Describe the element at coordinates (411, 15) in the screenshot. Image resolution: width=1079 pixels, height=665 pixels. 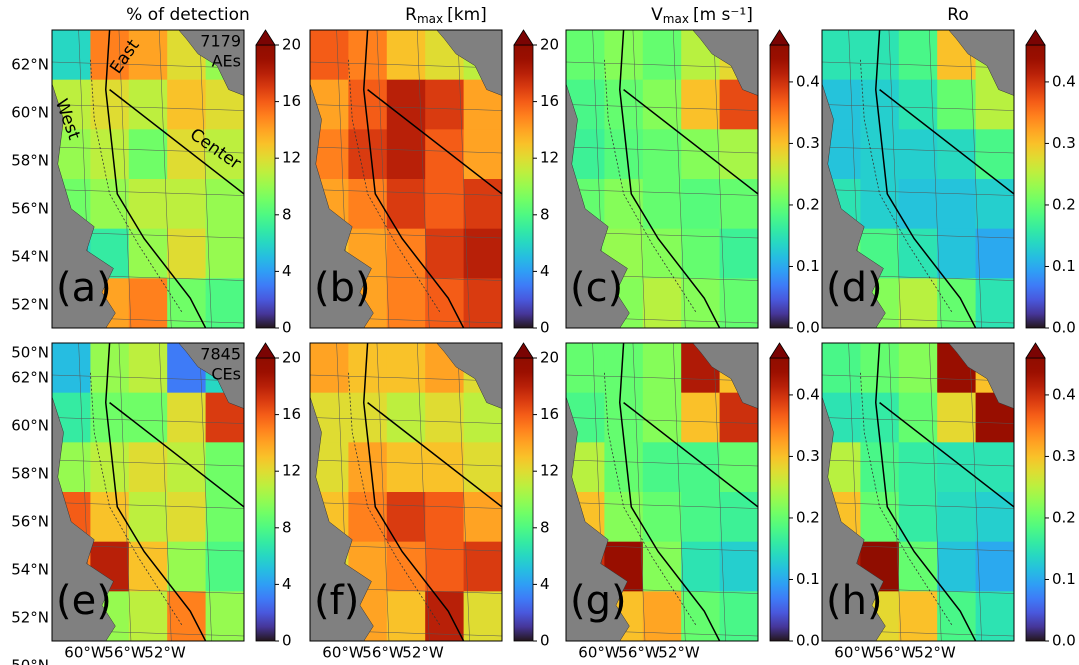
I see `title-main: R` at that location.